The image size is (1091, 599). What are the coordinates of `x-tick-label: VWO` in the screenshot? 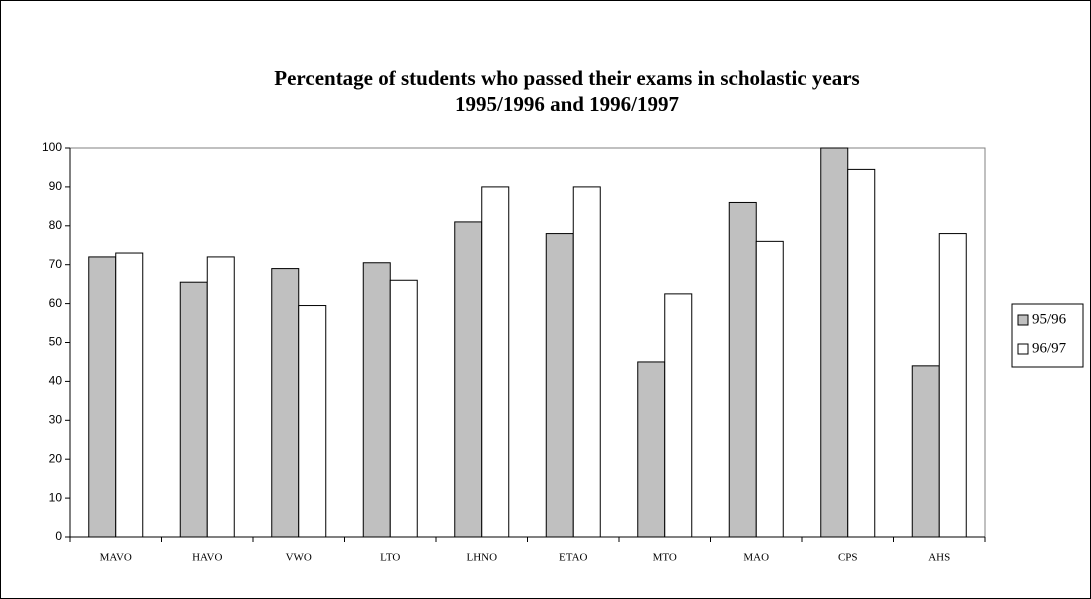 It's located at (299, 558).